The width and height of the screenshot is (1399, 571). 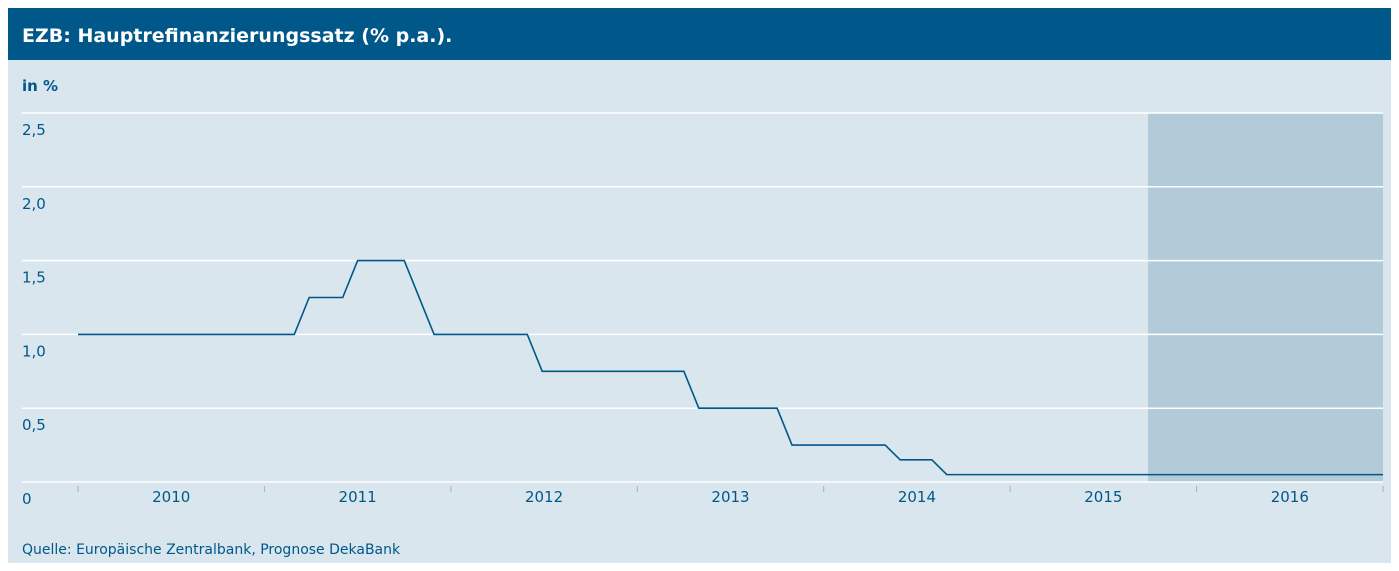 What do you see at coordinates (358, 497) in the screenshot?
I see `x-tick-label: 2011` at bounding box center [358, 497].